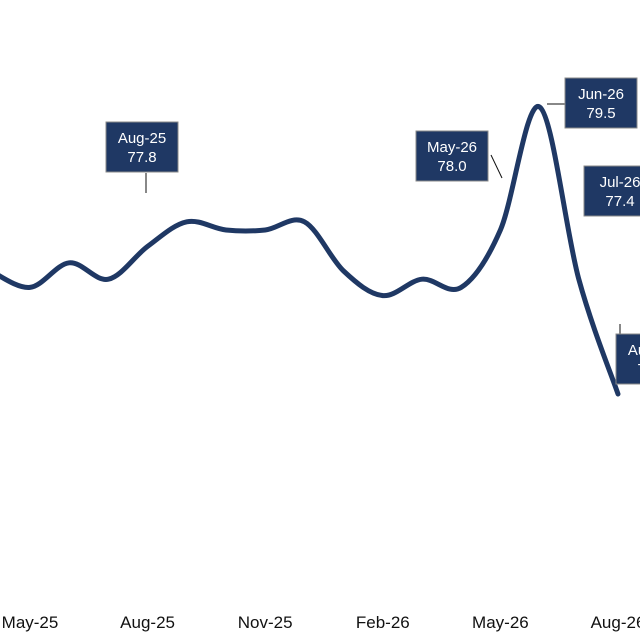 This screenshot has width=640, height=640. Describe the element at coordinates (619, 201) in the screenshot. I see `callout-value-label: 77.4` at that location.